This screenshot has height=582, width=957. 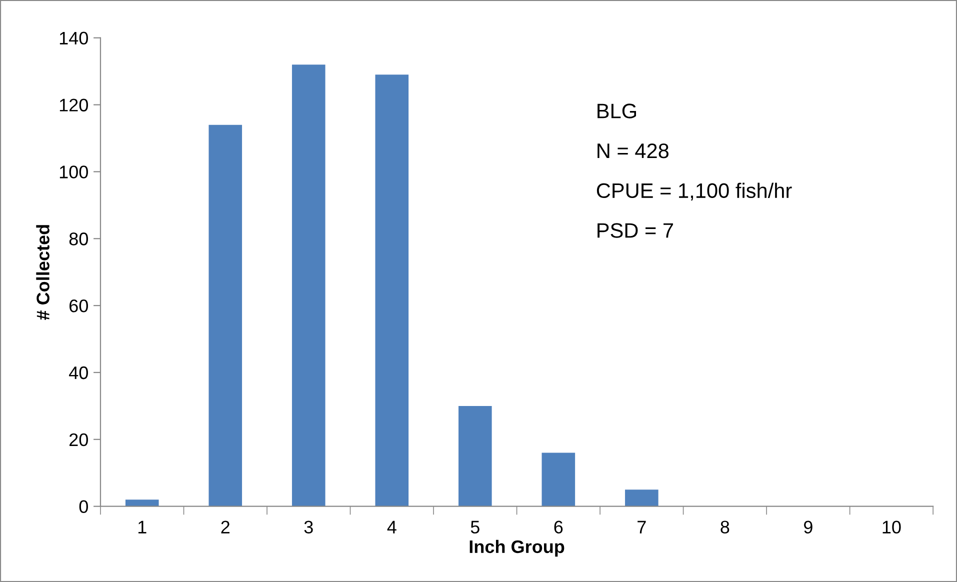 I want to click on y-tick-label: 120, so click(x=74, y=105).